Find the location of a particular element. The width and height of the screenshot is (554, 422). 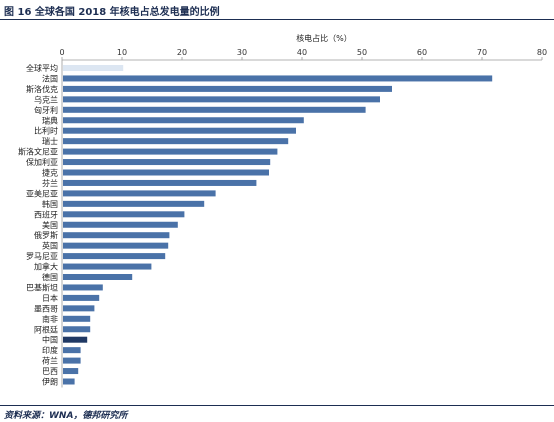

category-label: 乌克兰 is located at coordinates (46, 99).